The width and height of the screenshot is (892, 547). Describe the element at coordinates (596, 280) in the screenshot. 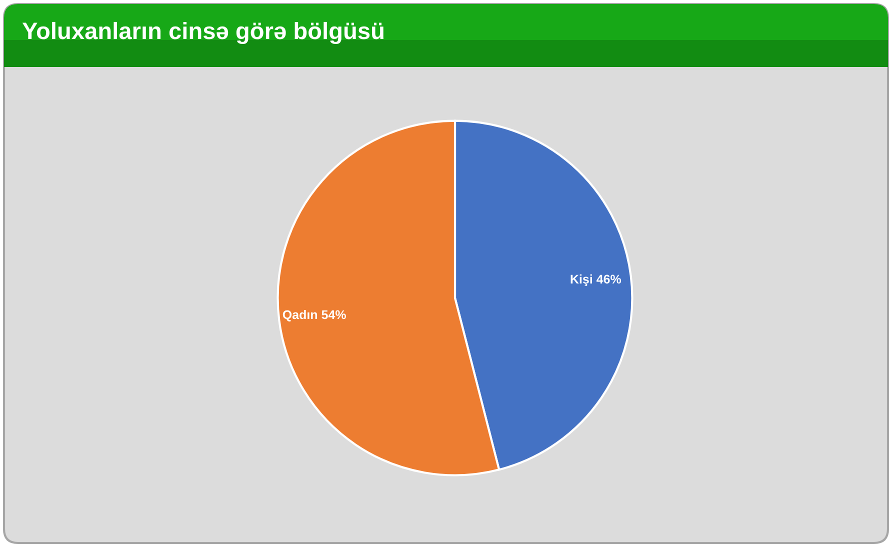

I see `slice-label: Kişi 46%` at that location.